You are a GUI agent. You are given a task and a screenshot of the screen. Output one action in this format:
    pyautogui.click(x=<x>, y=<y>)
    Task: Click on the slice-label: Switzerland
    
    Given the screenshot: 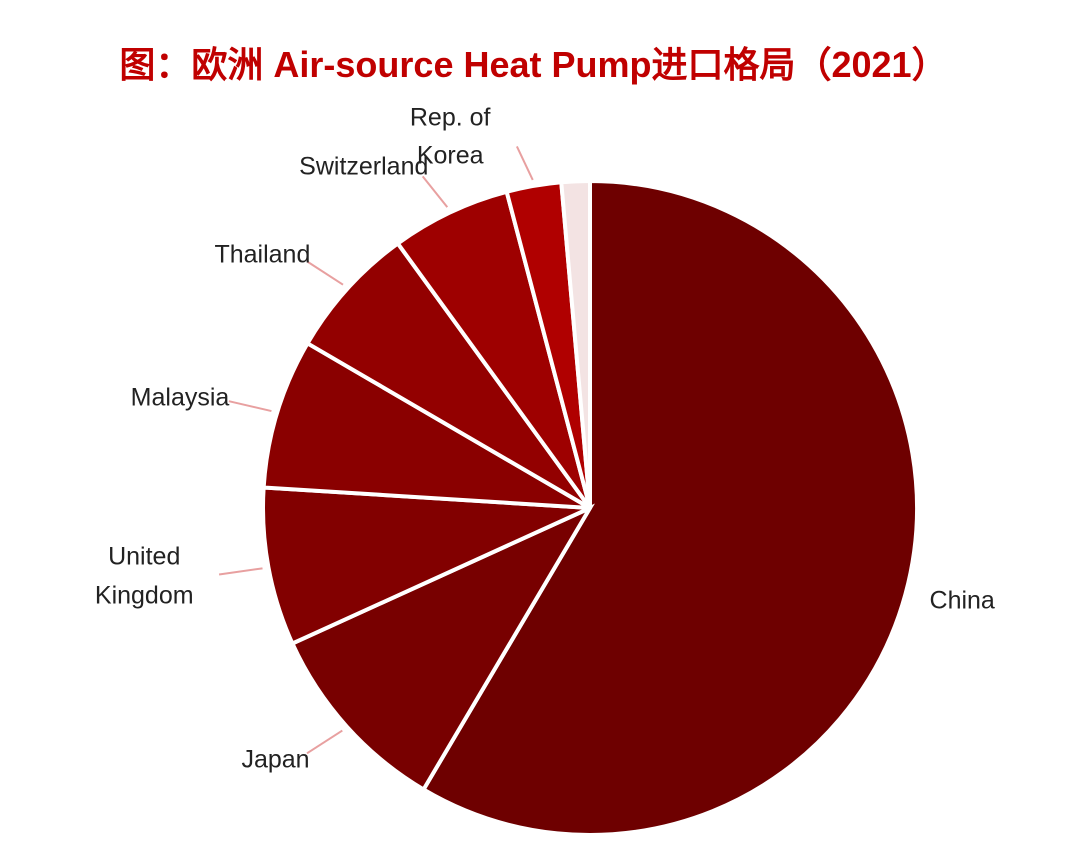 What is the action you would take?
    pyautogui.click(x=364, y=167)
    